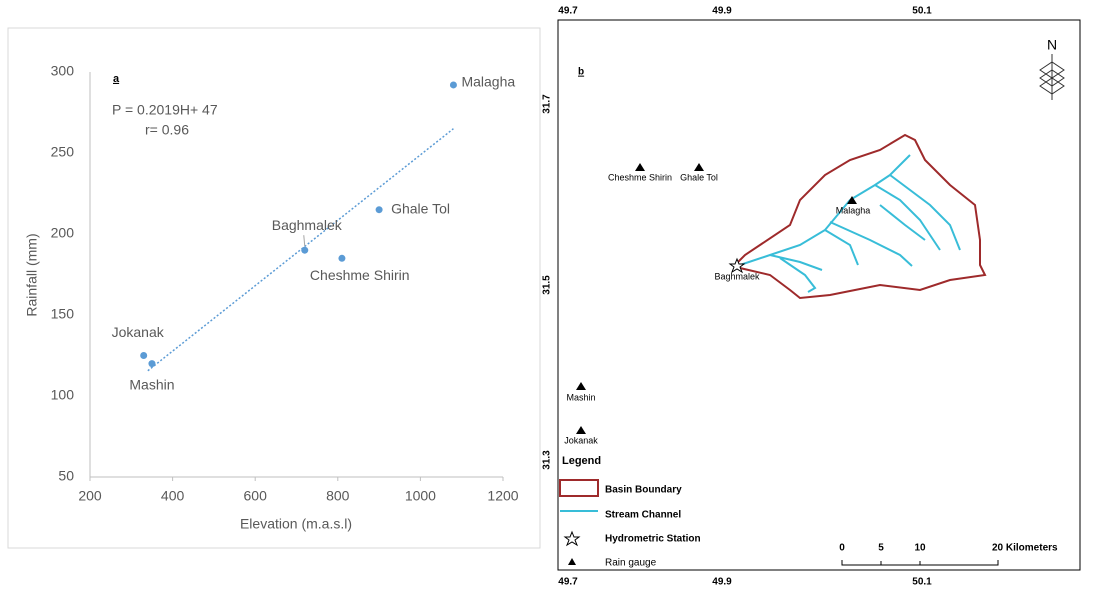  What do you see at coordinates (853, 210) in the screenshot?
I see `gauge-label: Malagha` at bounding box center [853, 210].